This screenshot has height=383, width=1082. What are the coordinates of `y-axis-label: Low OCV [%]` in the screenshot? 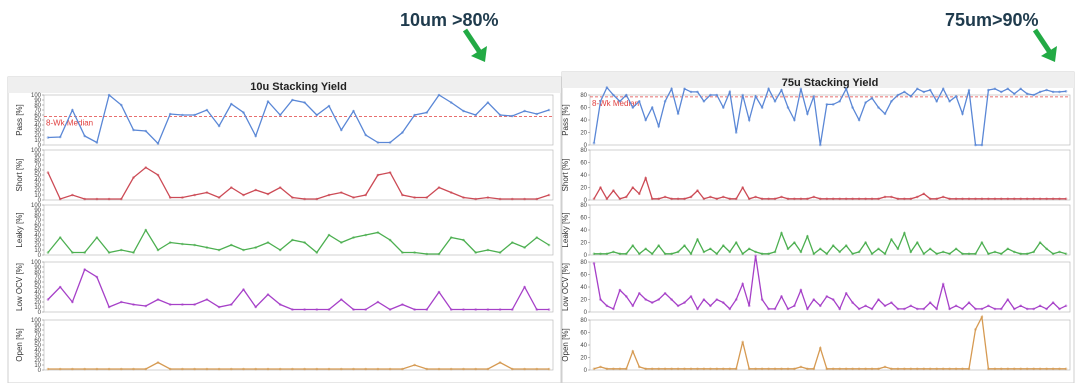 It's located at (19, 287).